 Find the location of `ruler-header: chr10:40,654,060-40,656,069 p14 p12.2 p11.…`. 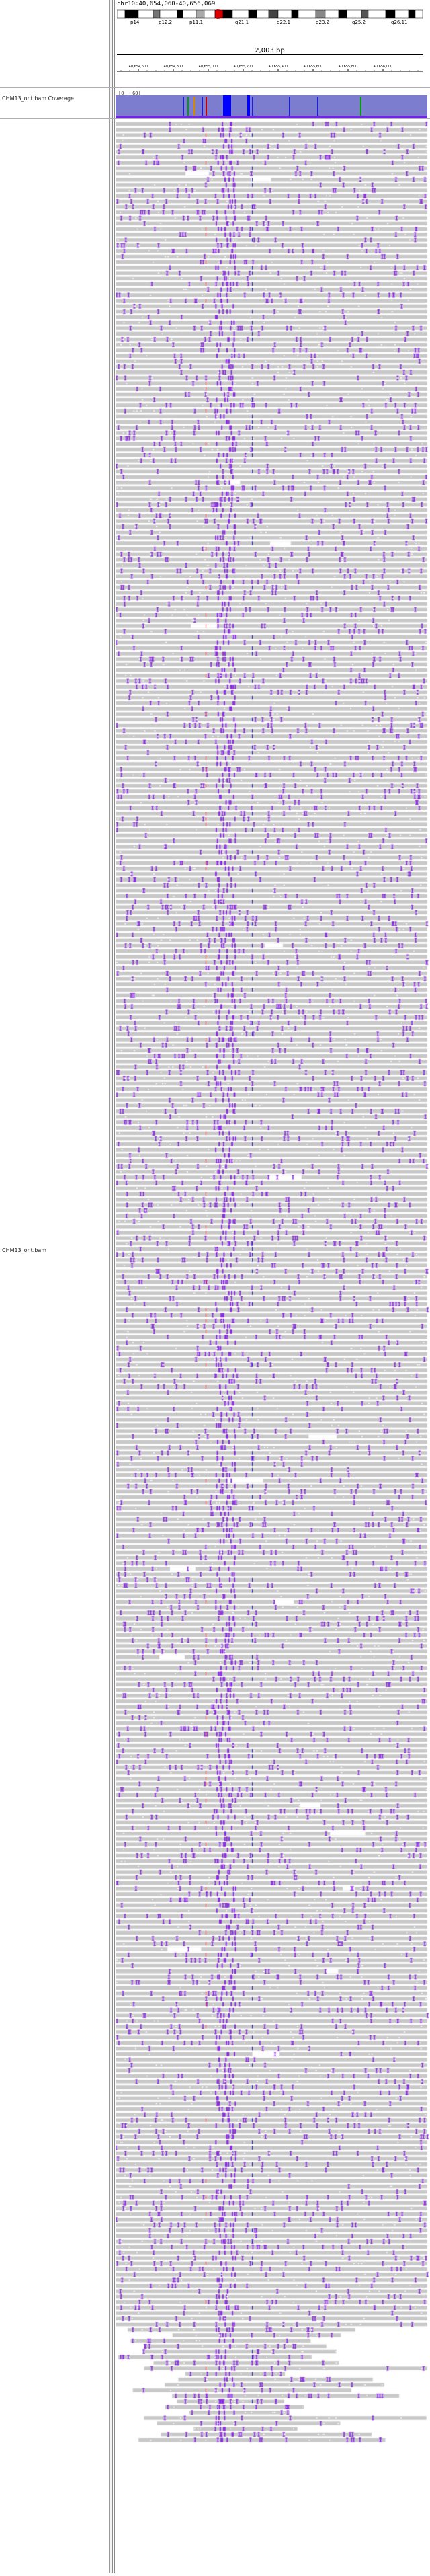

ruler-header: chr10:40,654,060-40,656,069 p14 p12.2 p11.… is located at coordinates (273, 43).